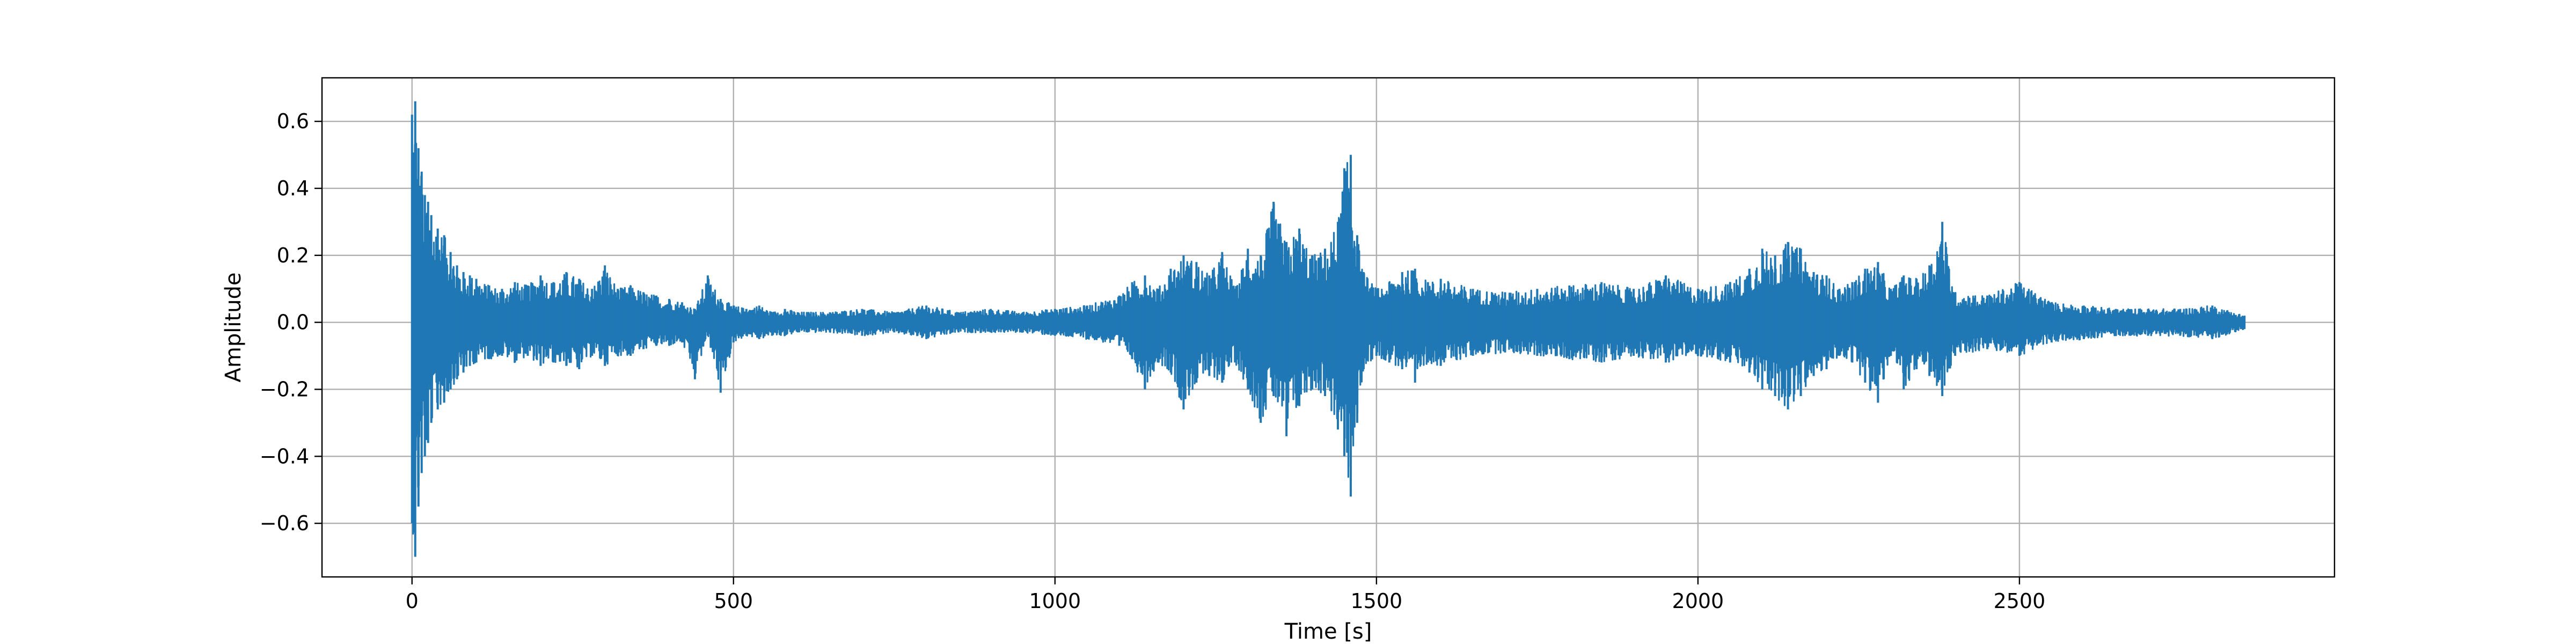 This screenshot has height=644, width=2576. I want to click on y-axis-label: Amplitude, so click(233, 328).